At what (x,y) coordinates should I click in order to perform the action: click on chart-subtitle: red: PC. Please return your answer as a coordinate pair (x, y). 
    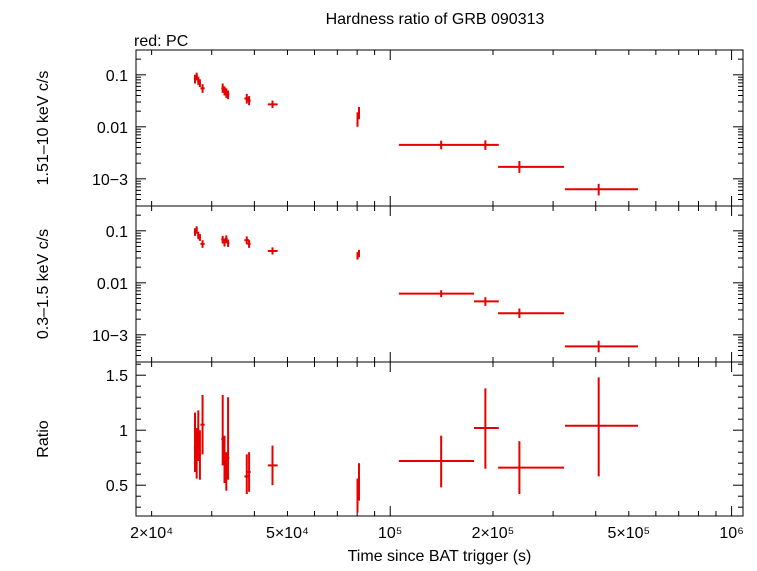
    Looking at the image, I should click on (161, 41).